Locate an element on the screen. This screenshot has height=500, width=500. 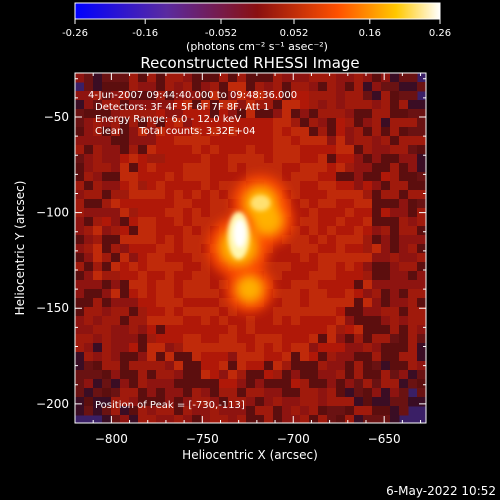
heatmap-bright-source is located at coordinates (250, 243).